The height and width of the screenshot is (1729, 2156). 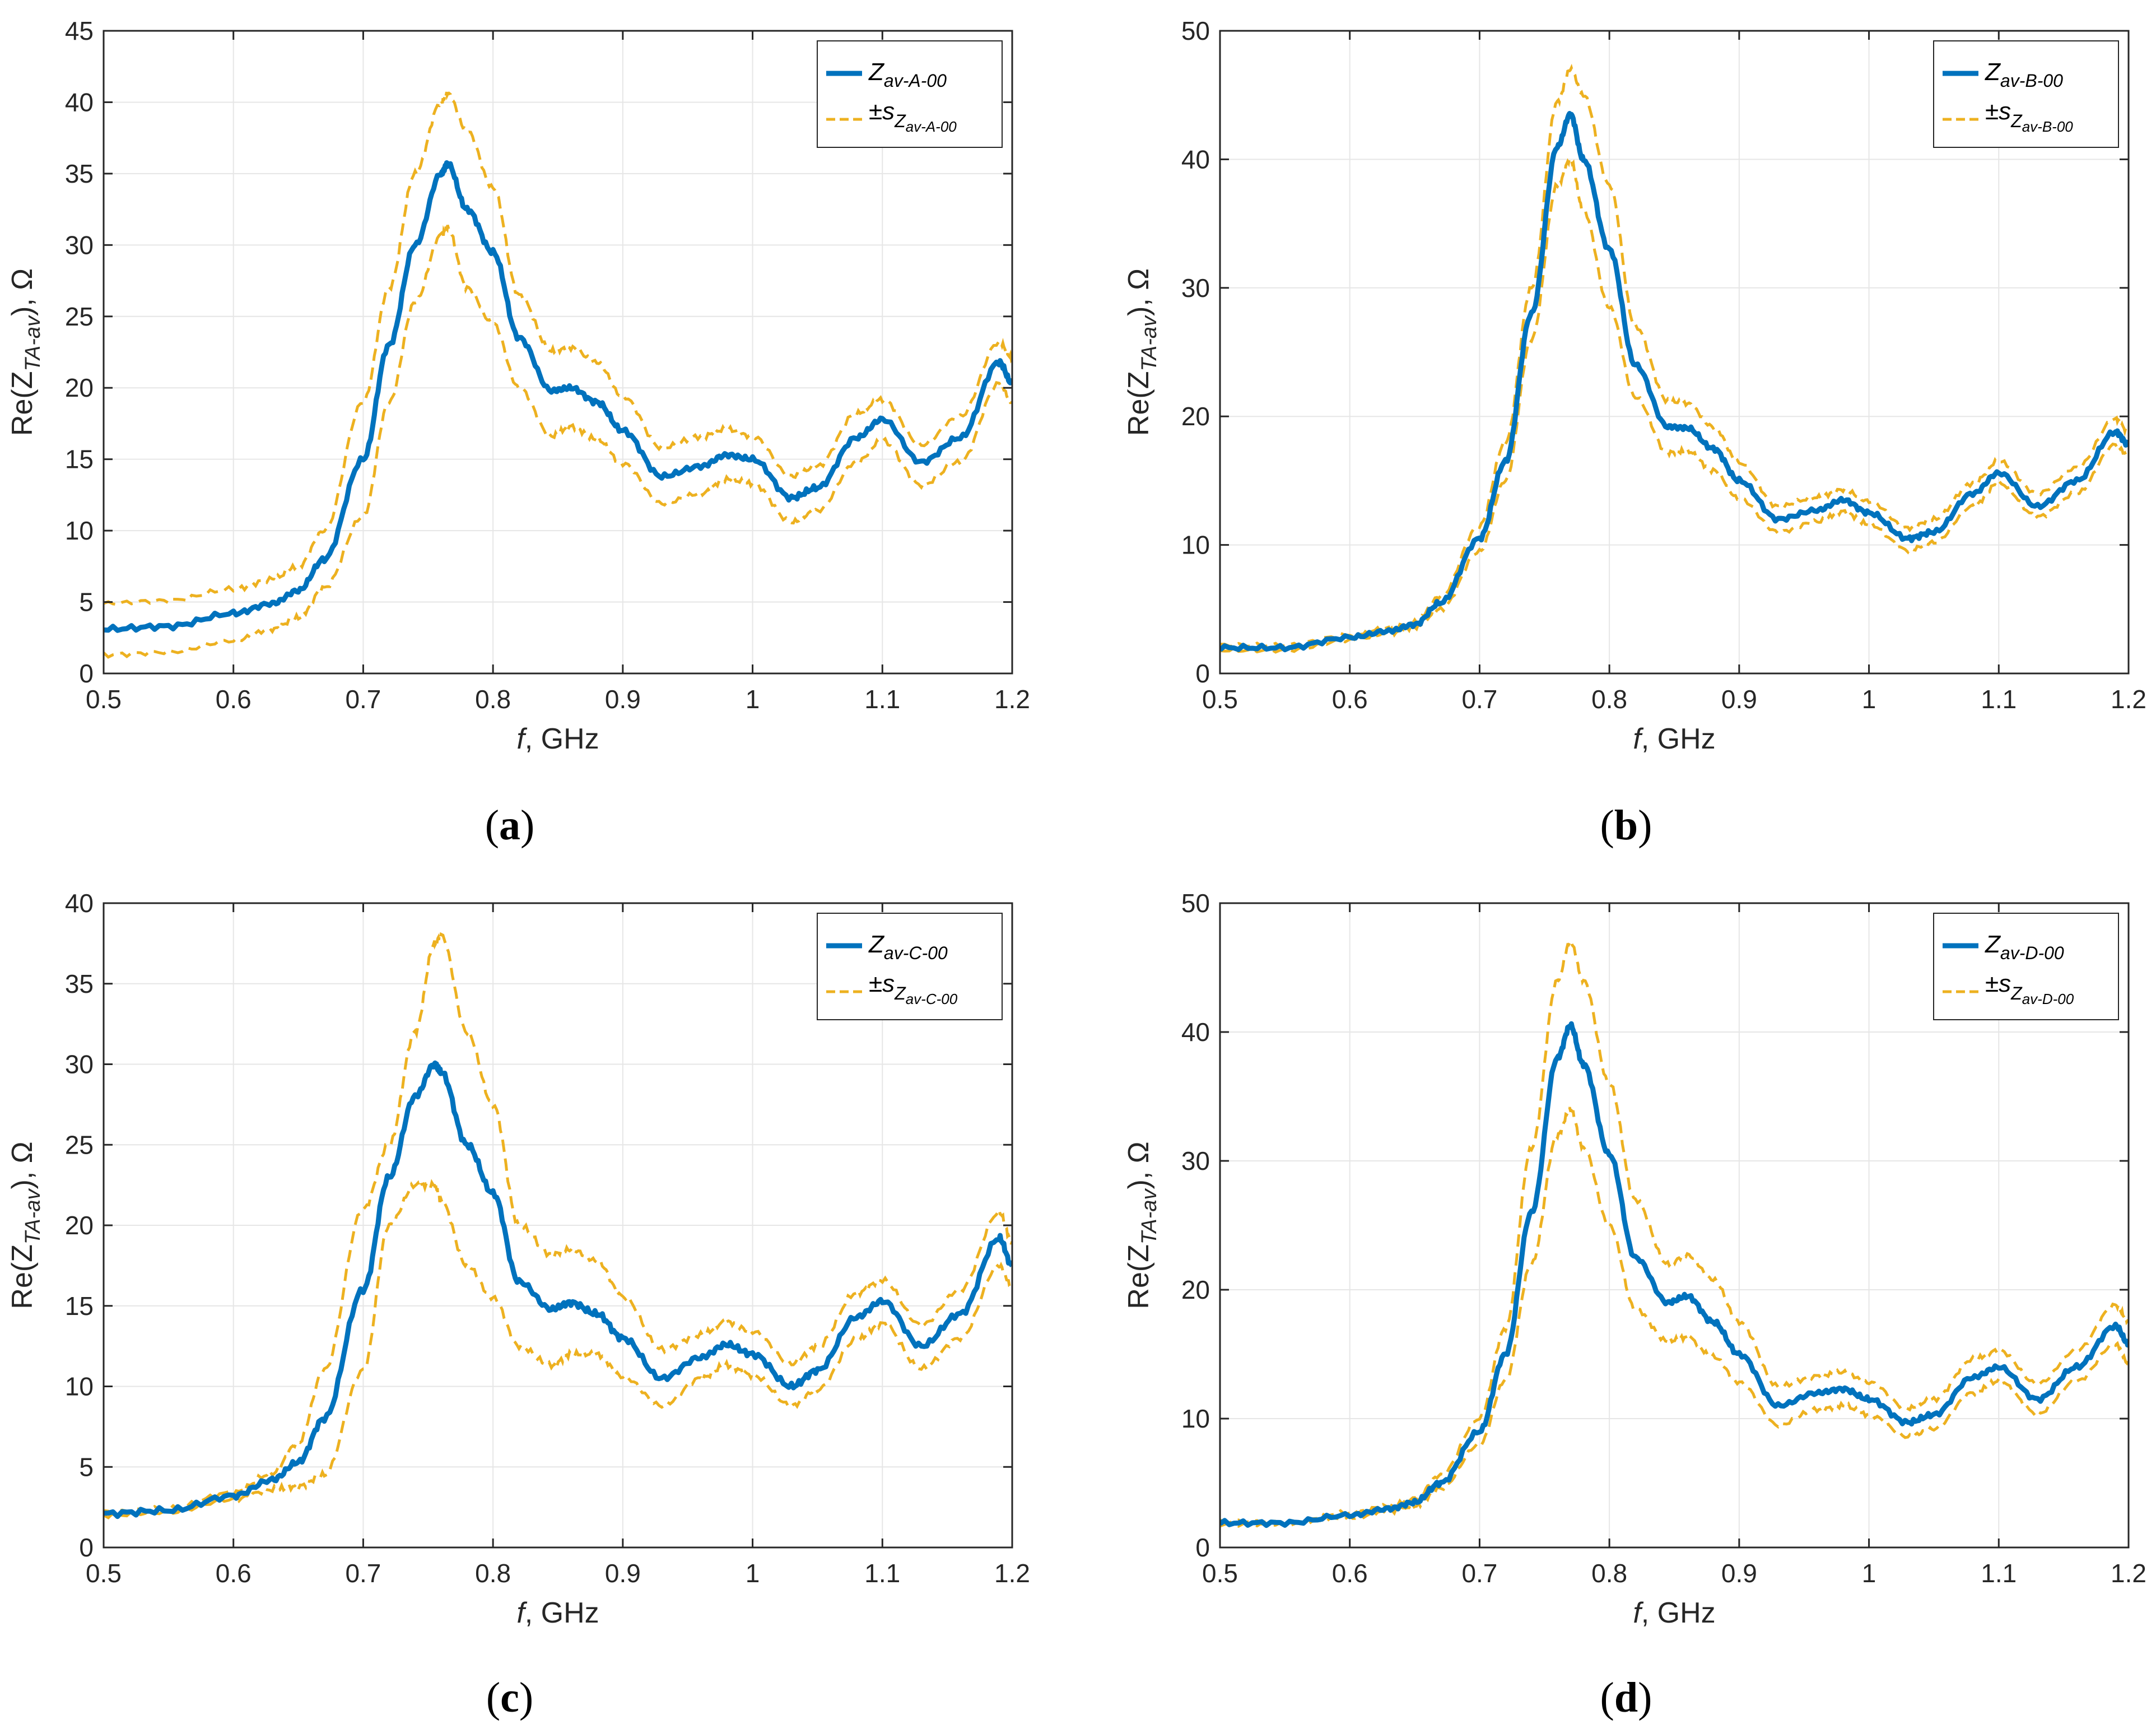 What do you see at coordinates (2024, 947) in the screenshot?
I see `legend-label-mean: Zav-D-00` at bounding box center [2024, 947].